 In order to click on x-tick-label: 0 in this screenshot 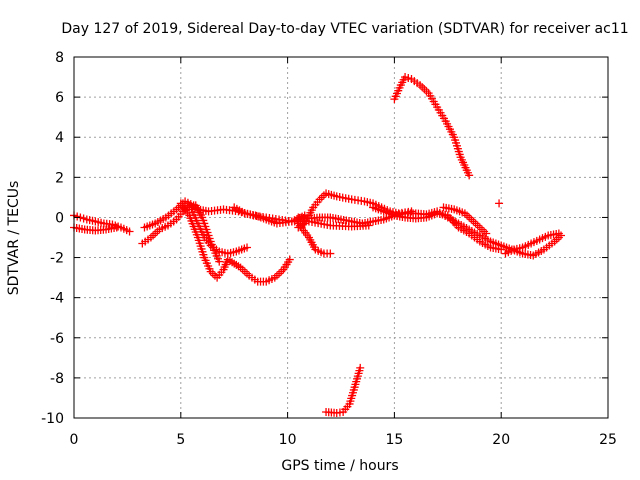, I will do `click(74, 440)`.